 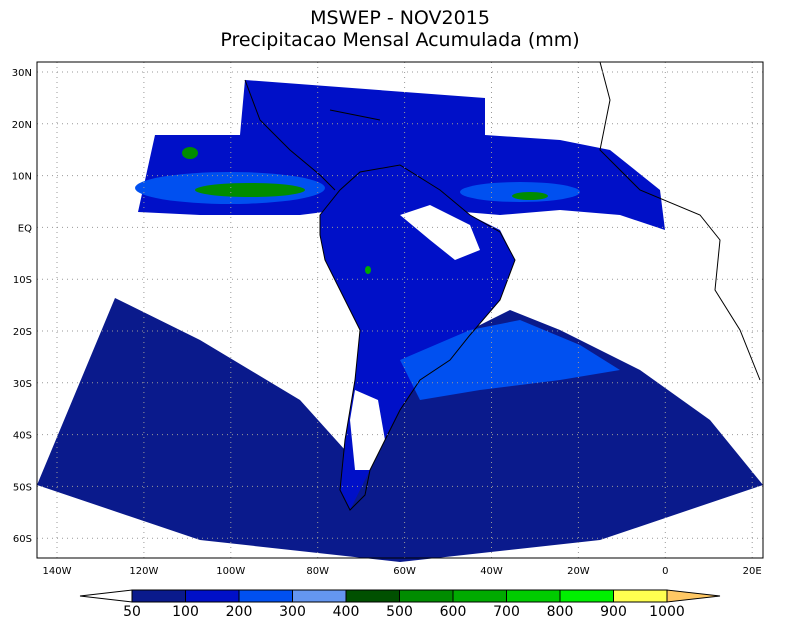 I want to click on lon-label: 20W, so click(x=578, y=571).